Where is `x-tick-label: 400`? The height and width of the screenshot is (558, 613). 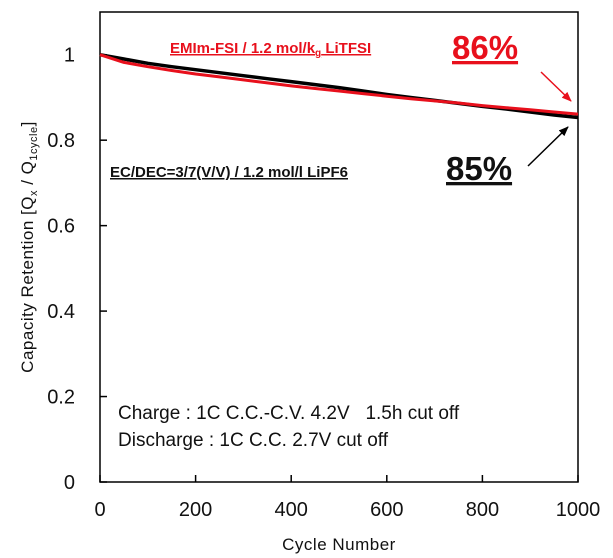
x-tick-label: 400 is located at coordinates (291, 510).